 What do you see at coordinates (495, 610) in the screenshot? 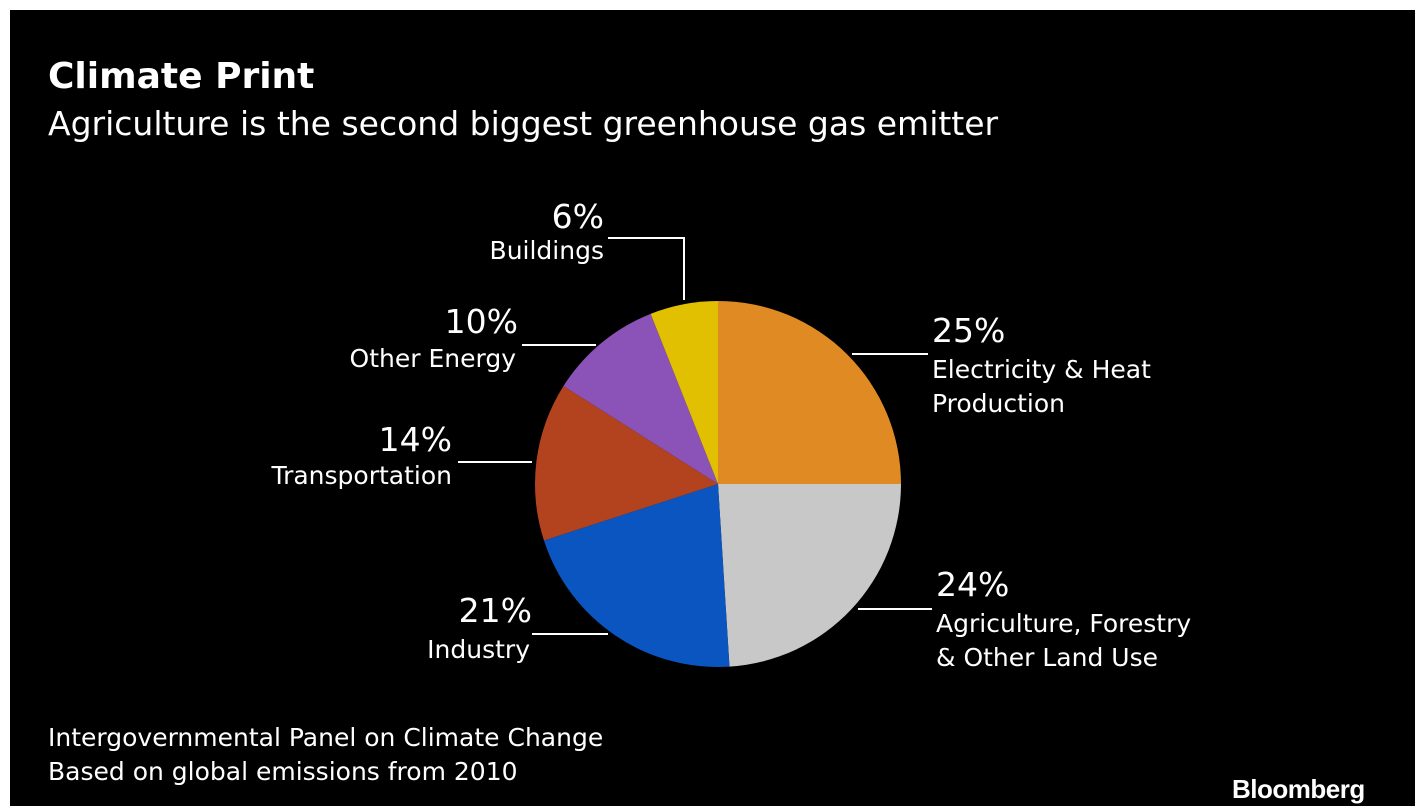
I see `pct-label-industry: 21%` at bounding box center [495, 610].